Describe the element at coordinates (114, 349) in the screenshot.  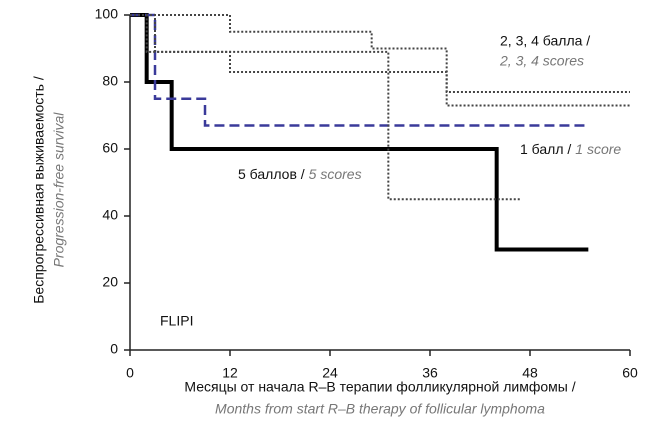
I see `y-tick-label: 0` at that location.